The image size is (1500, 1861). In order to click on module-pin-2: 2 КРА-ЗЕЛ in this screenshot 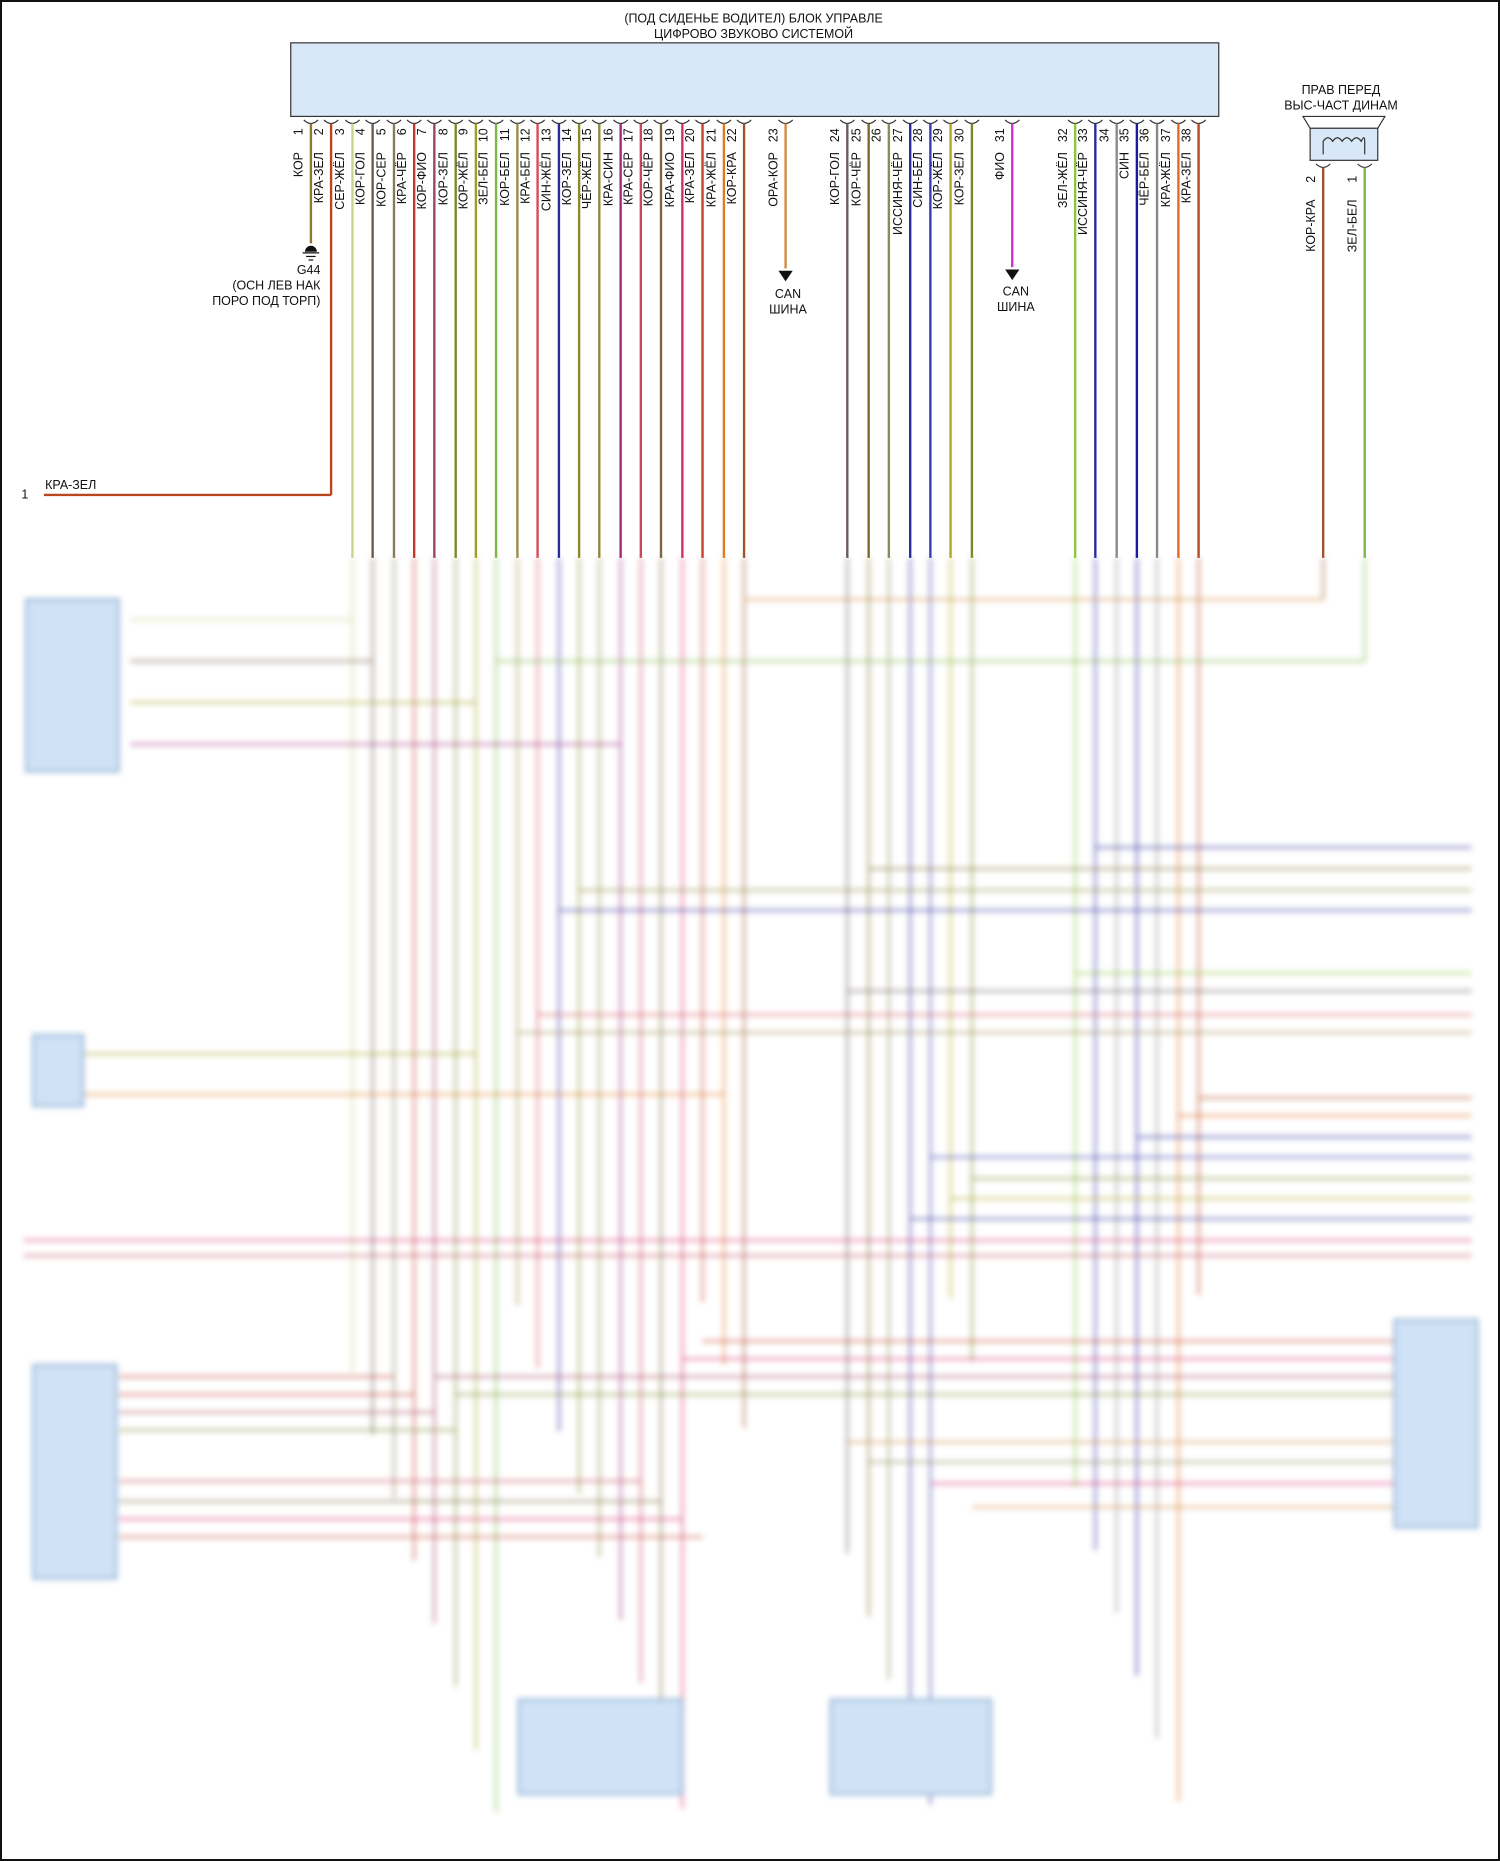, I will do `click(191, 308)`.